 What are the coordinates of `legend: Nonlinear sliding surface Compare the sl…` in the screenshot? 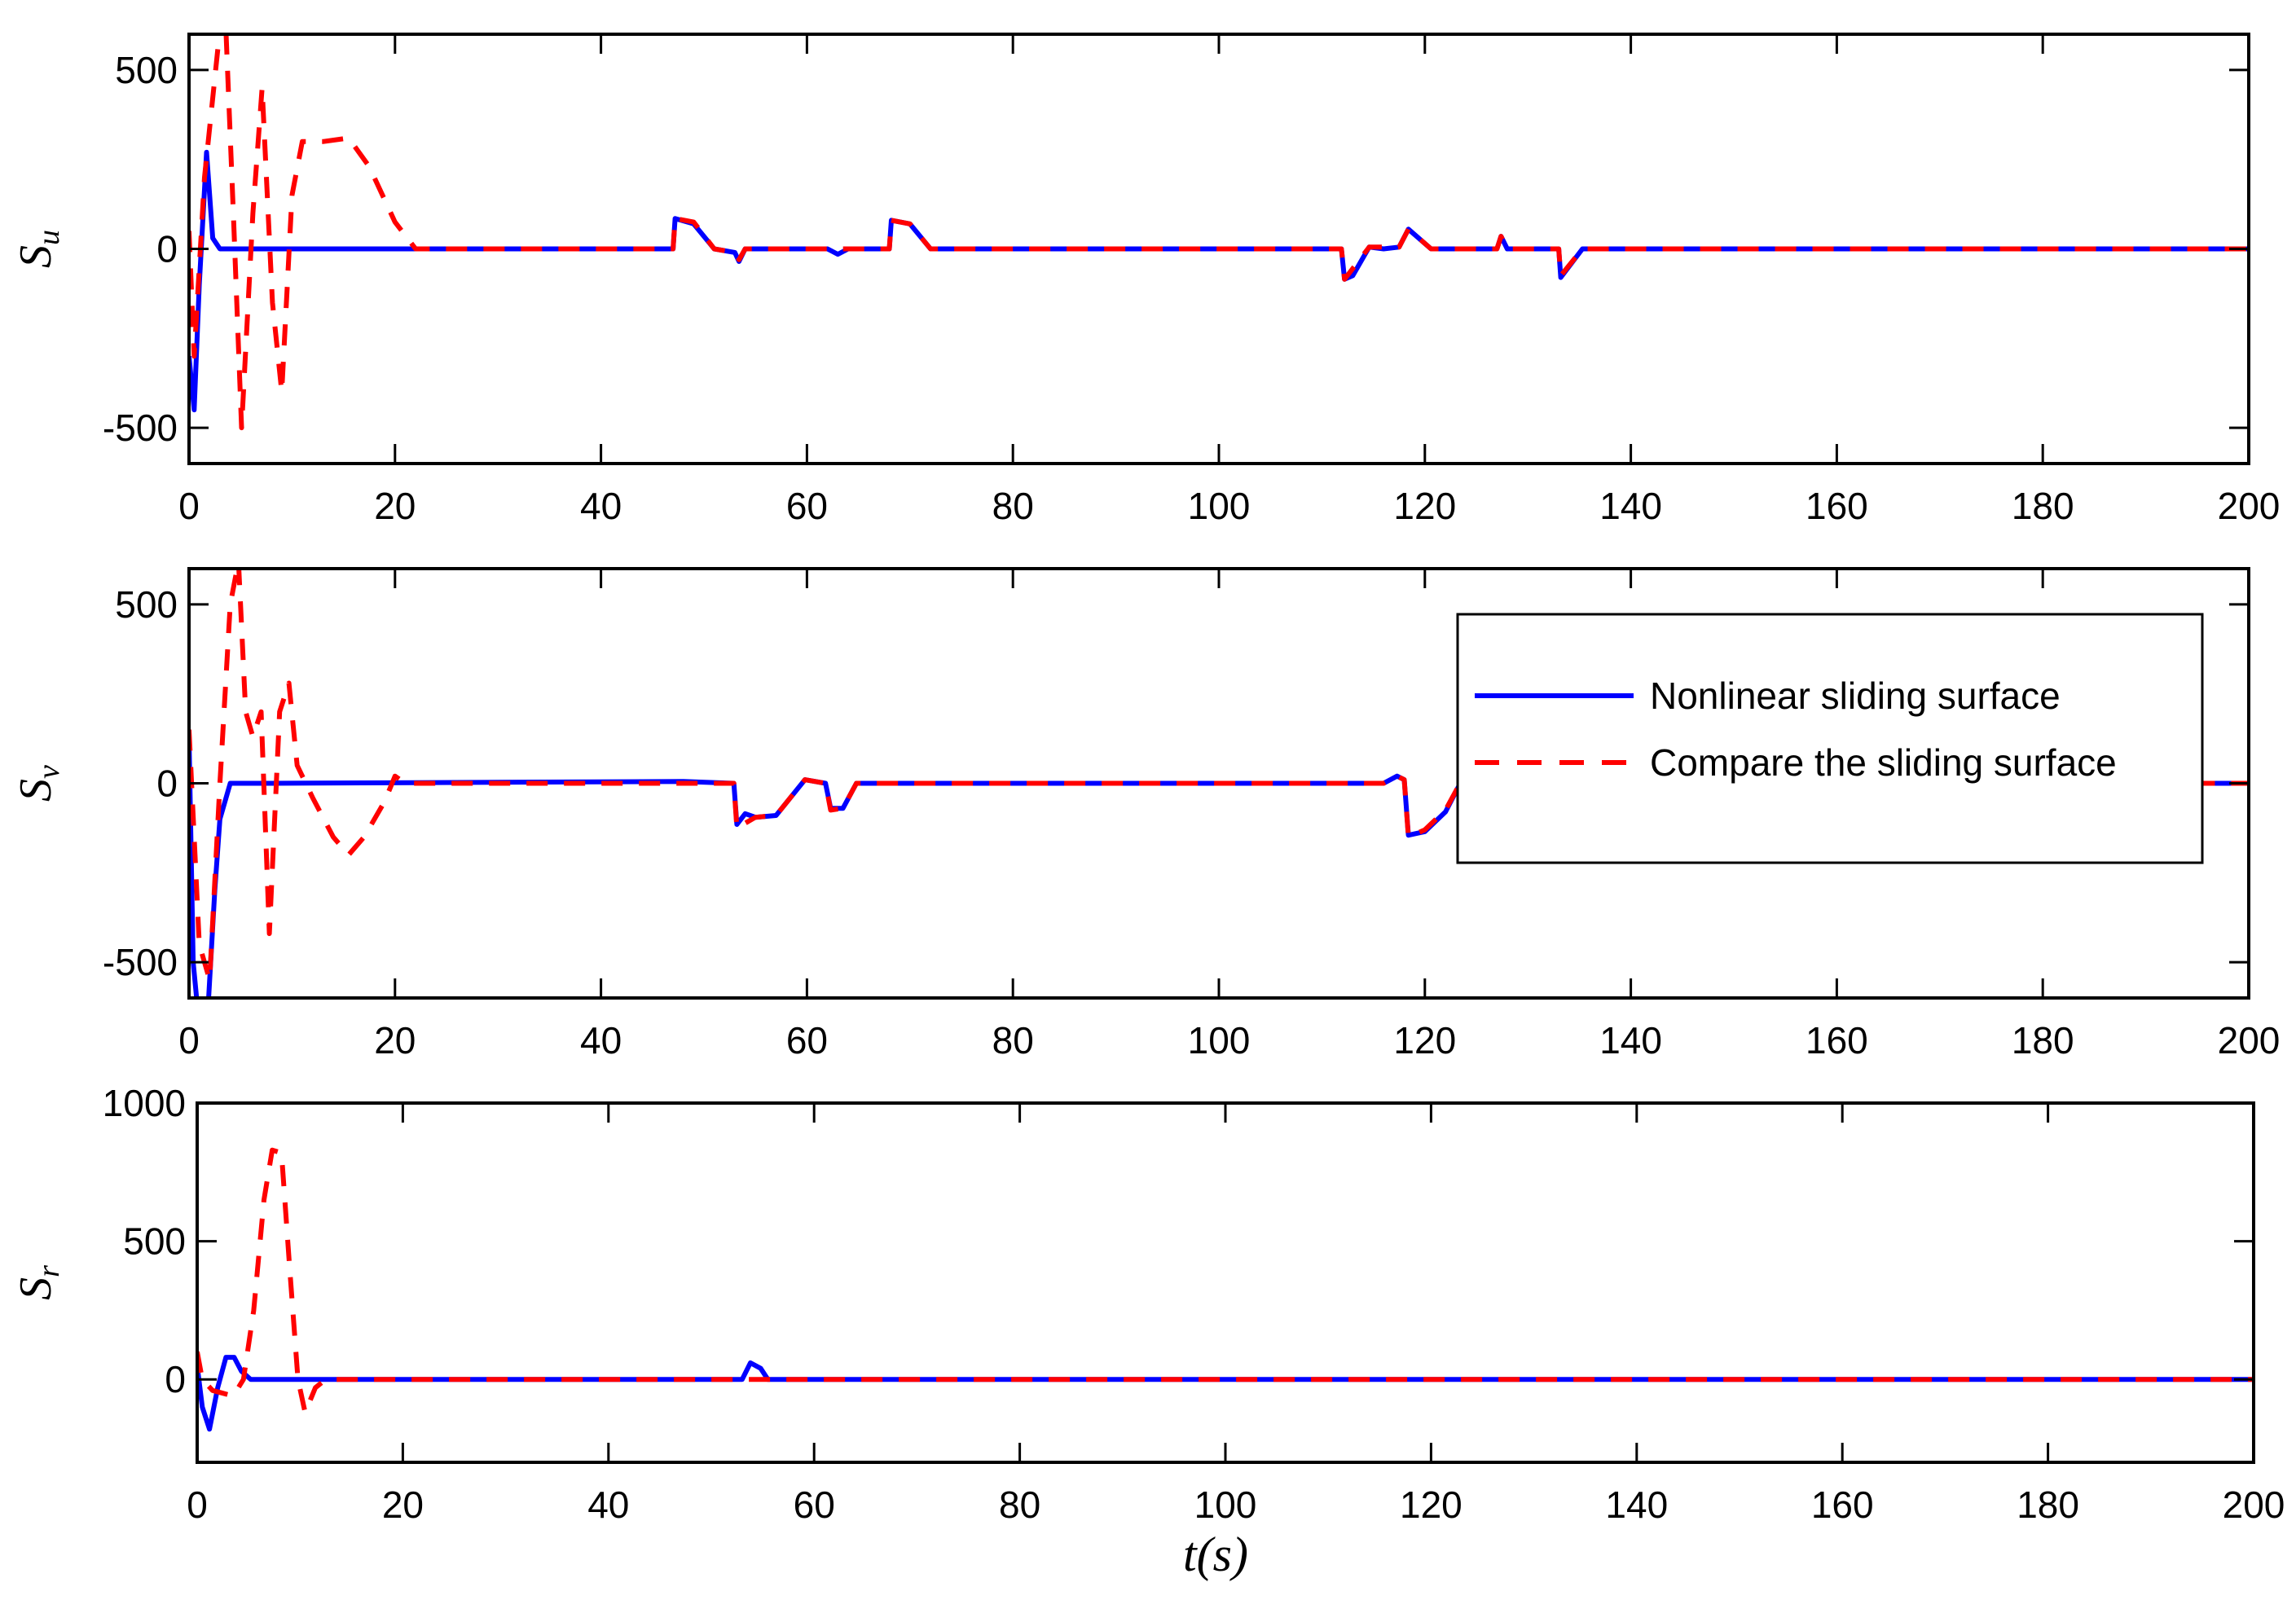 It's located at (1830, 739).